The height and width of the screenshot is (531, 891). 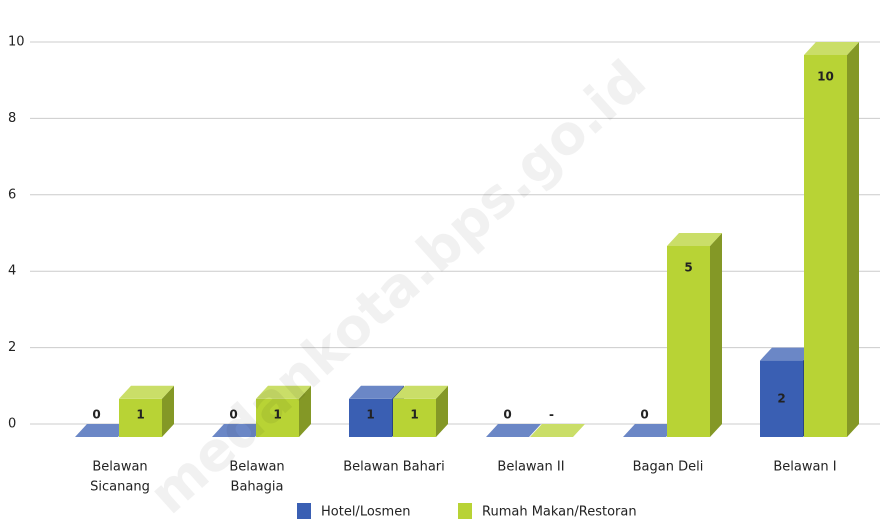 What do you see at coordinates (394, 467) in the screenshot?
I see `x-tick-label: Belawan Bahari` at bounding box center [394, 467].